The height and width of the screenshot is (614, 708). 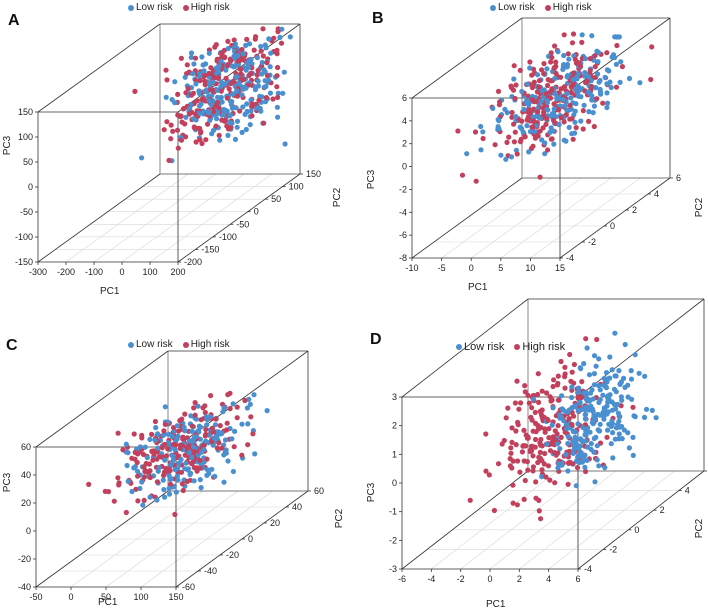 What do you see at coordinates (99, 218) in the screenshot?
I see `box-edge` at bounding box center [99, 218].